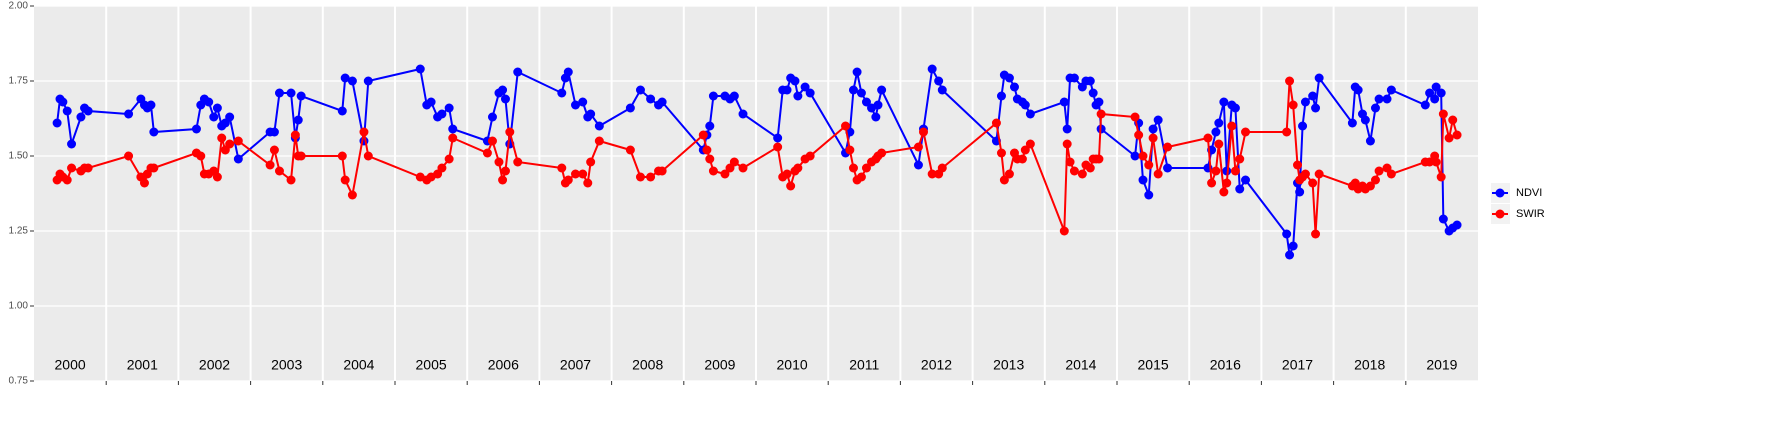 The image size is (1773, 442). What do you see at coordinates (1500, 214) in the screenshot?
I see `legend-point` at bounding box center [1500, 214].